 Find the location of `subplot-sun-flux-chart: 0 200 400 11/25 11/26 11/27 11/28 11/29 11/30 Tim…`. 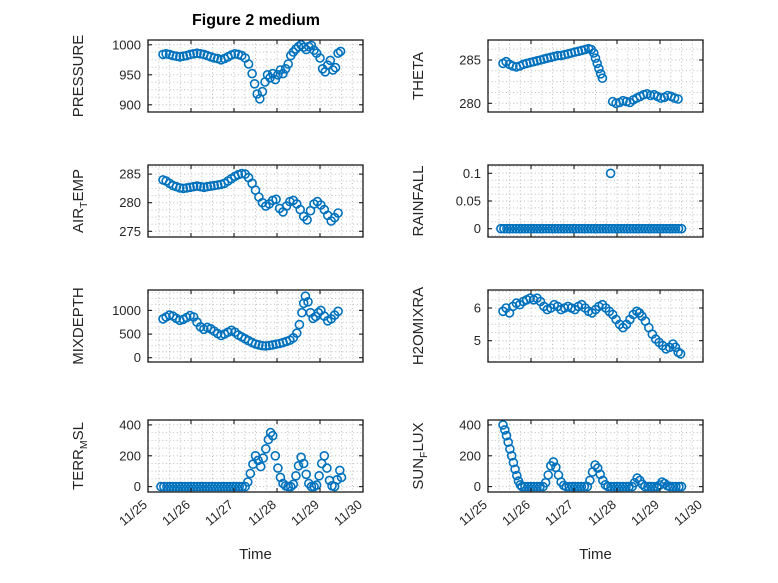

subplot-sun-flux-chart: 0 200 400 11/25 11/26 11/27 11/28 11/29 11/30 Tim… is located at coordinates (557, 490).